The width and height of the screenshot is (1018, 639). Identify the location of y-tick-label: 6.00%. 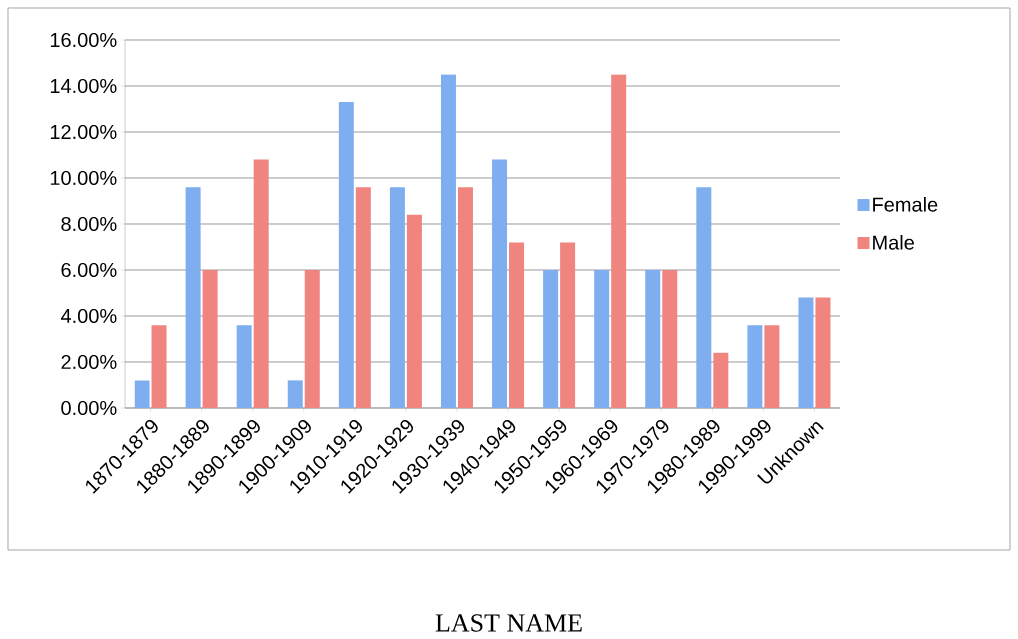
(89, 270).